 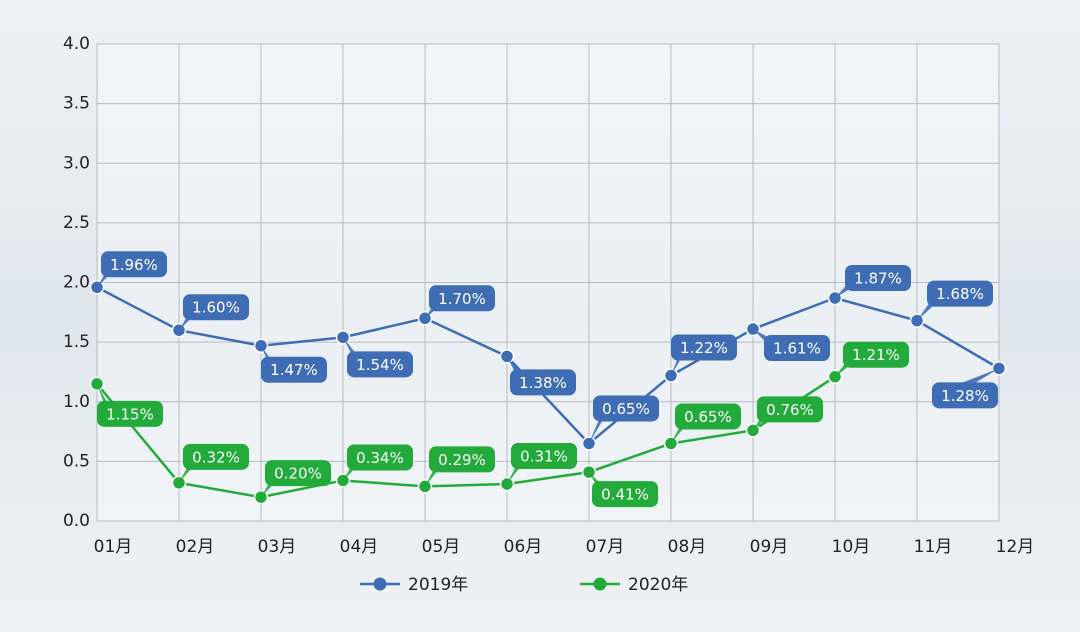 I want to click on y-tick-label: 4.0, so click(x=76, y=44).